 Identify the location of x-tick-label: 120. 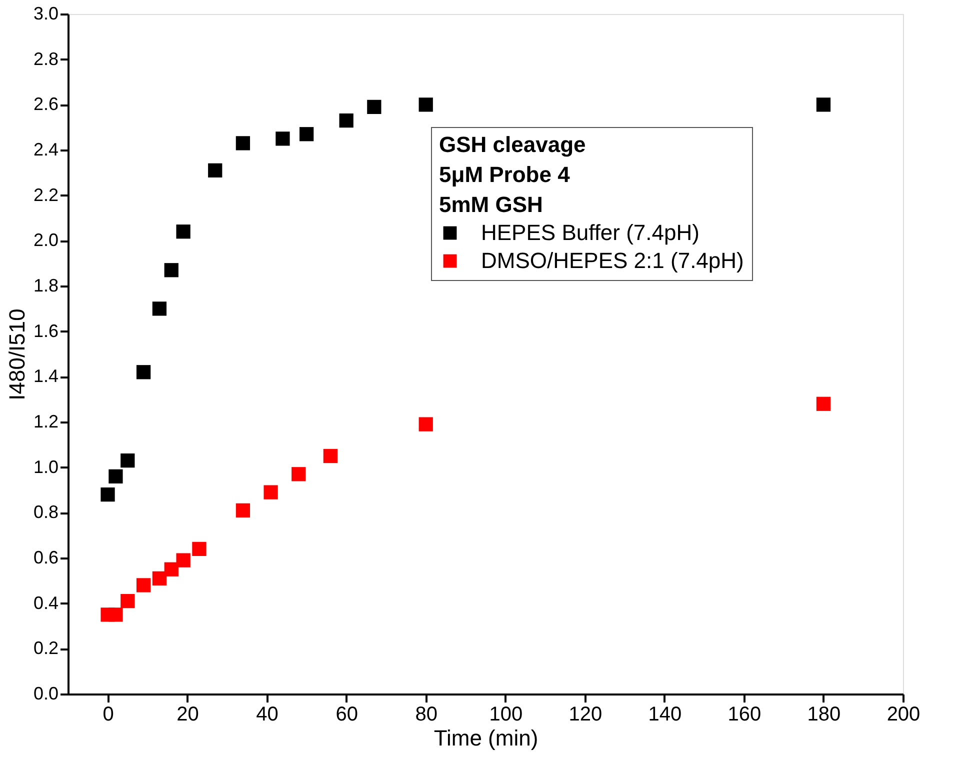
(585, 715).